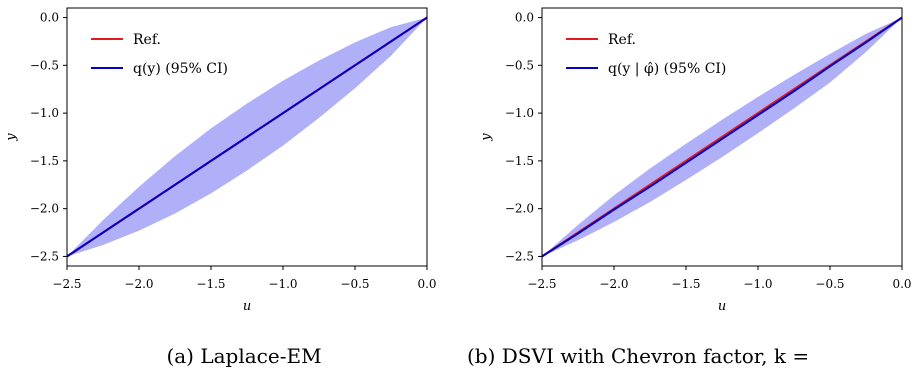 The image size is (917, 383). I want to click on caption-a: (a) Laplace-EM, so click(243, 356).